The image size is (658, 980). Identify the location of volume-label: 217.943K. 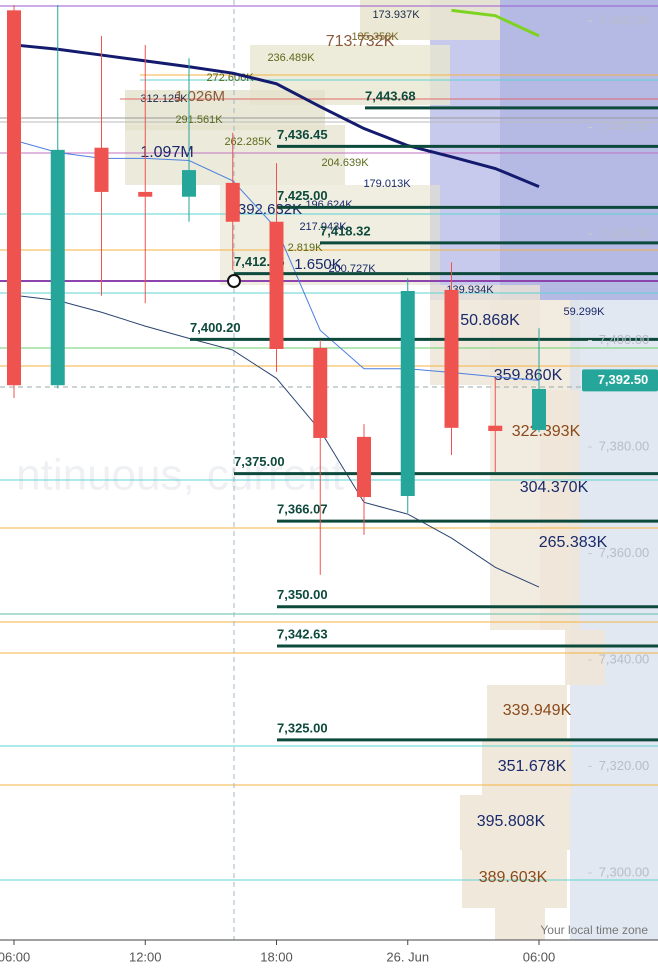
(323, 227).